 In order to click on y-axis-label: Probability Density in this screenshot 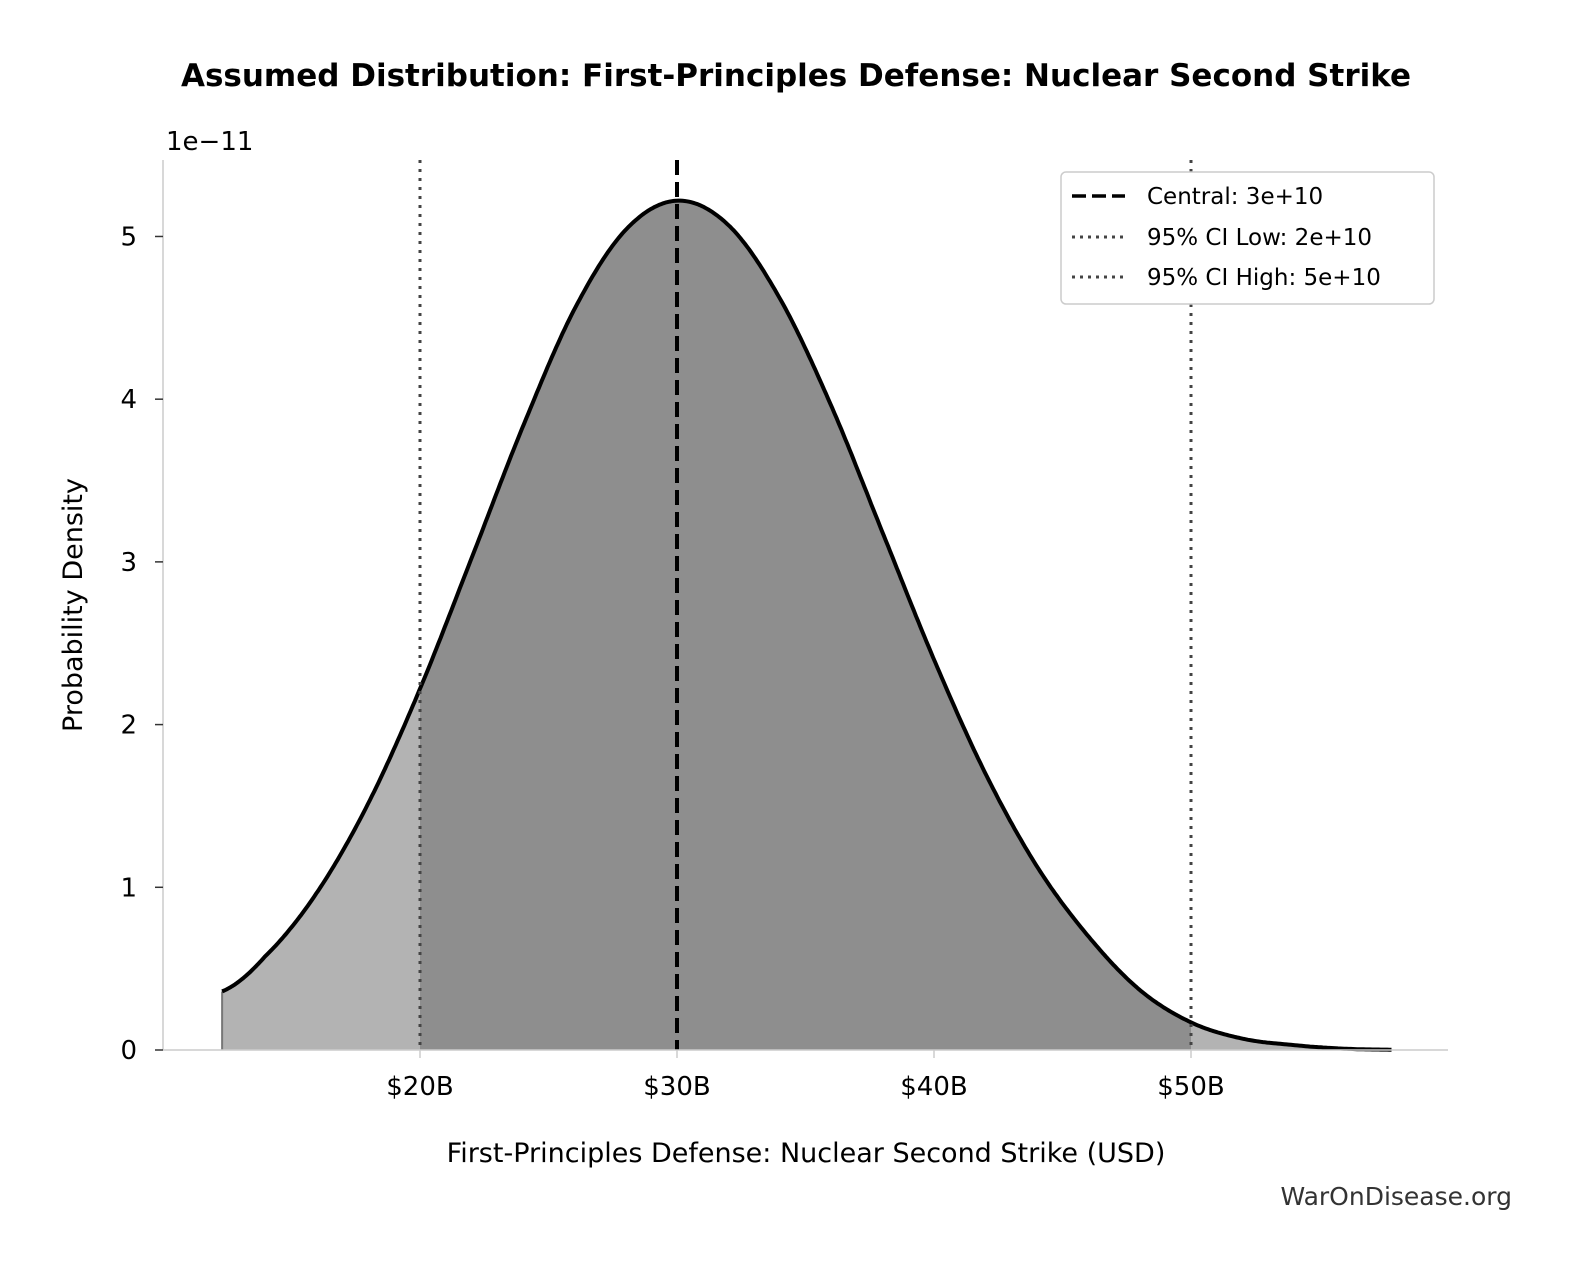, I will do `click(73, 605)`.